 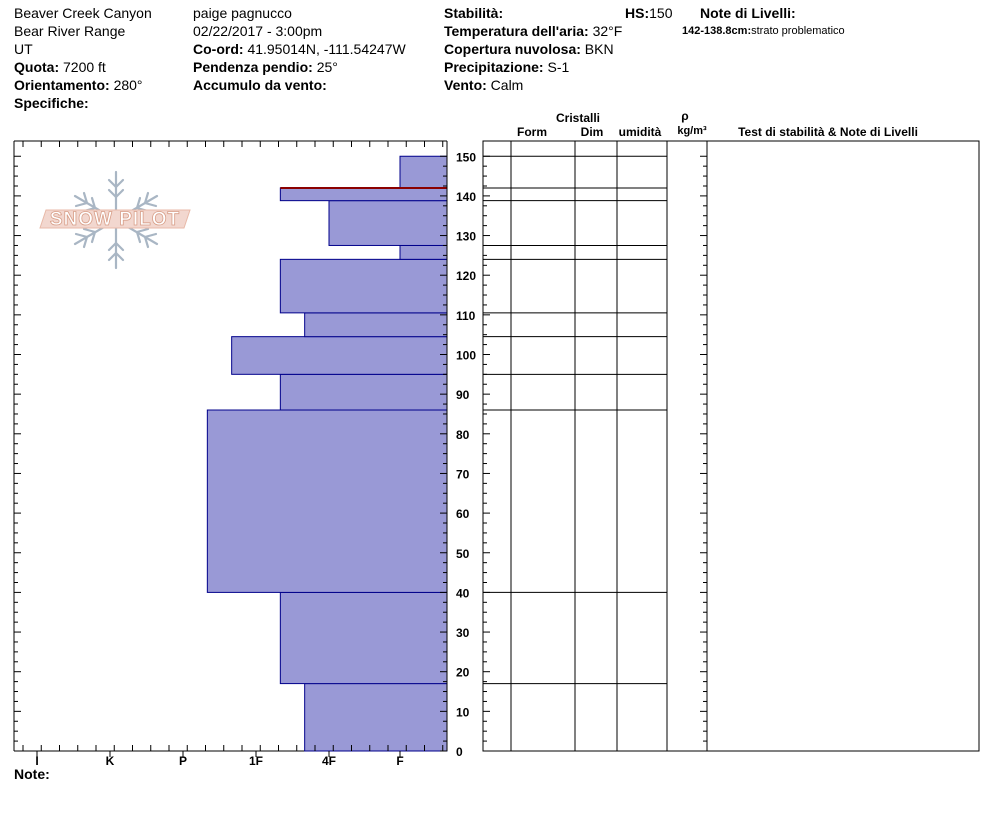 I want to click on specifics-row: Specifiche:, so click(x=83, y=103).